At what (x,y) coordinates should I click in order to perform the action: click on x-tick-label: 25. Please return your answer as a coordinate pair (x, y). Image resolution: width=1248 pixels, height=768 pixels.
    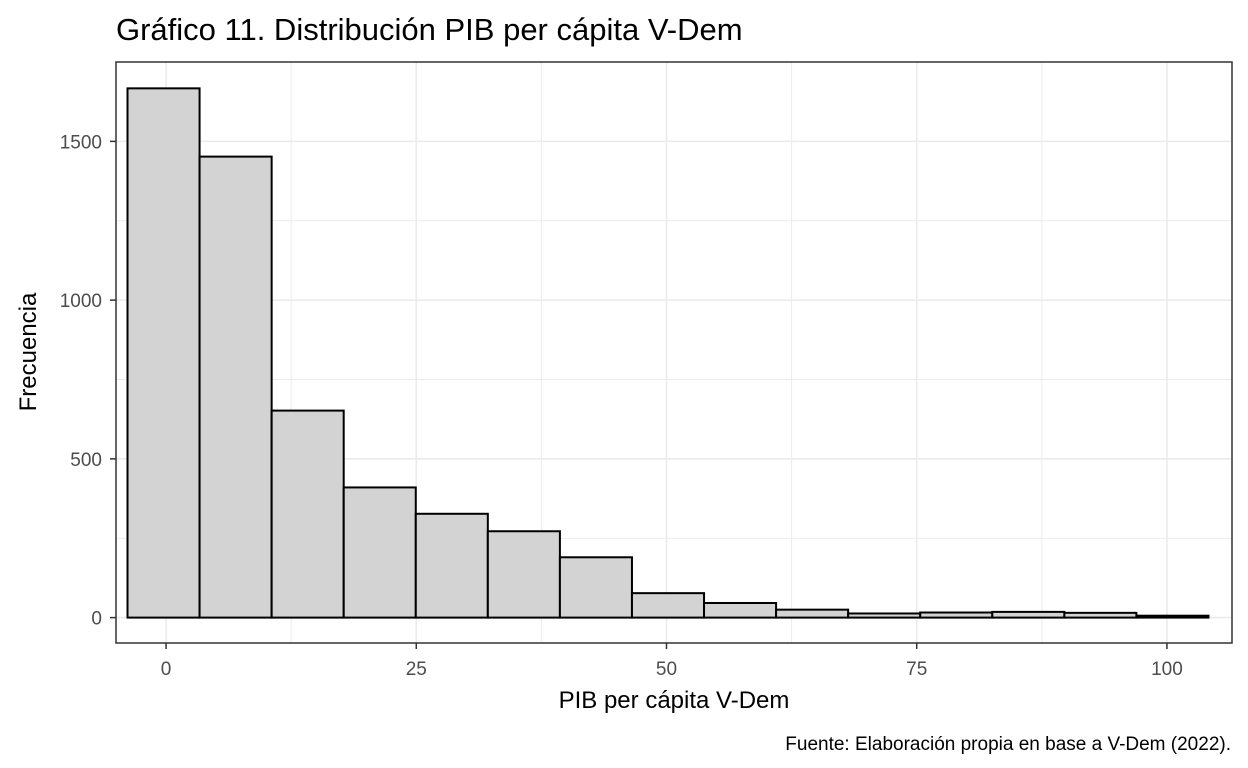
    Looking at the image, I should click on (416, 669).